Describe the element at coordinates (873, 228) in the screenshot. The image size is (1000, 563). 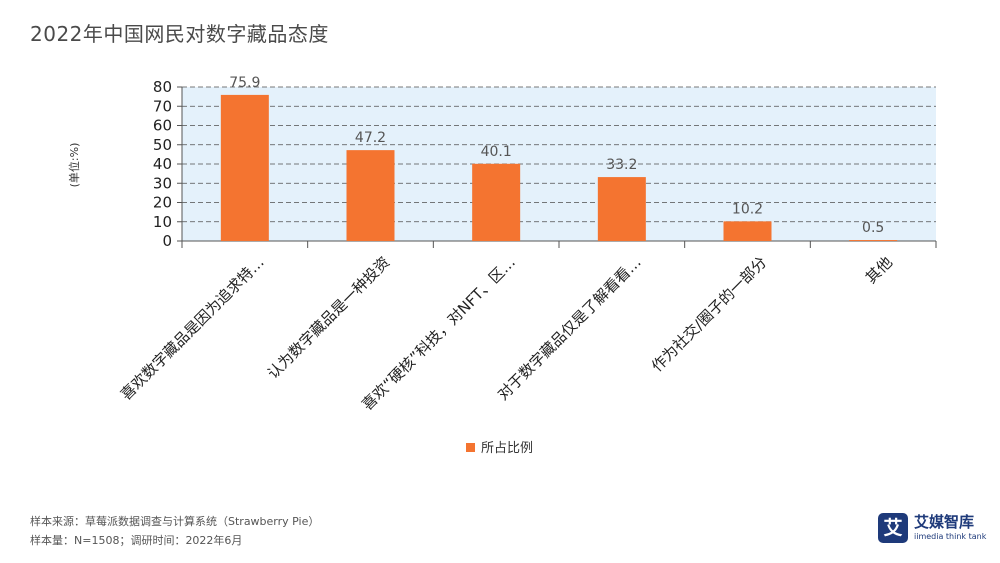
I see `data-label: 0.5` at that location.